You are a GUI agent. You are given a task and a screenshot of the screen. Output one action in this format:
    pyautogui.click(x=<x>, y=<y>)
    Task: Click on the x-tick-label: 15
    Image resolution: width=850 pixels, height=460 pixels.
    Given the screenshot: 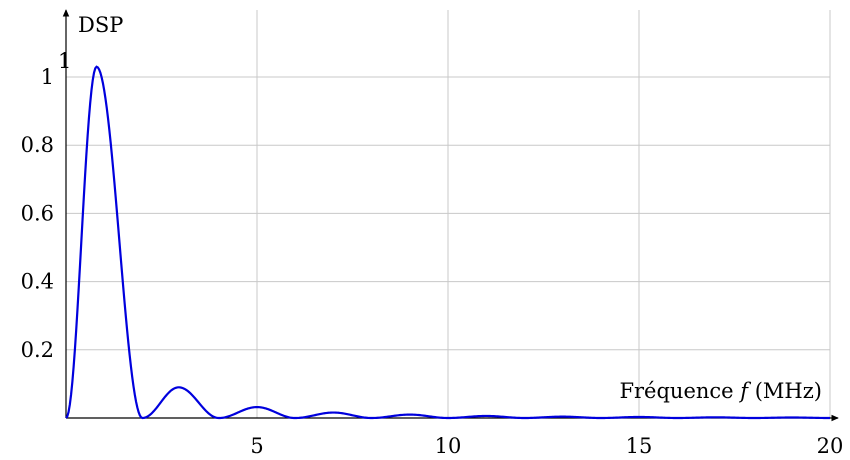 What is the action you would take?
    pyautogui.click(x=639, y=446)
    